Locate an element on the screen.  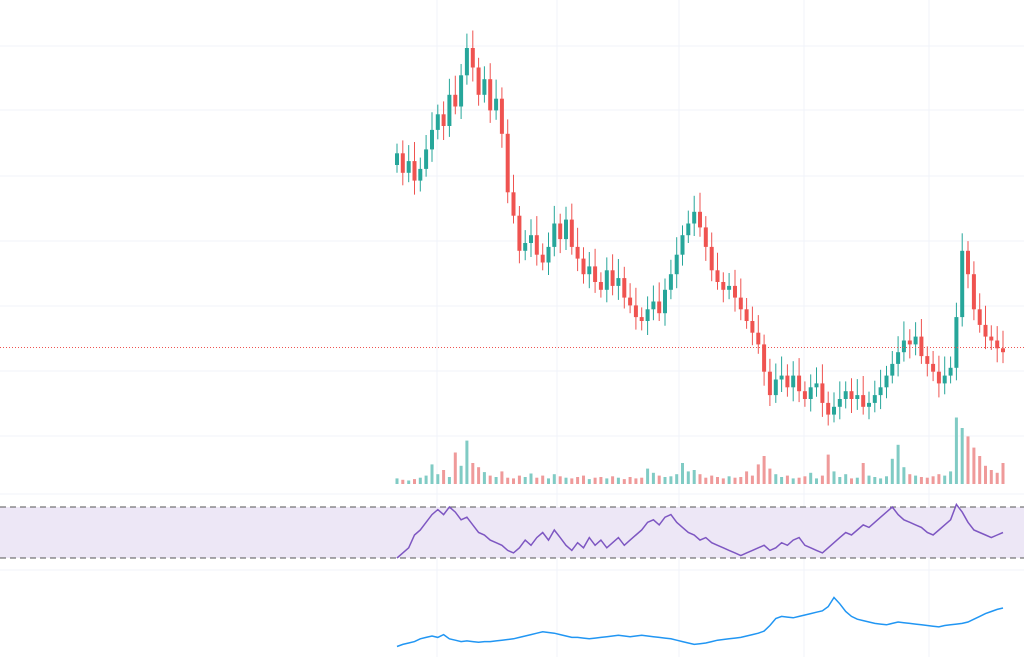
rsi-line is located at coordinates (700, 530).